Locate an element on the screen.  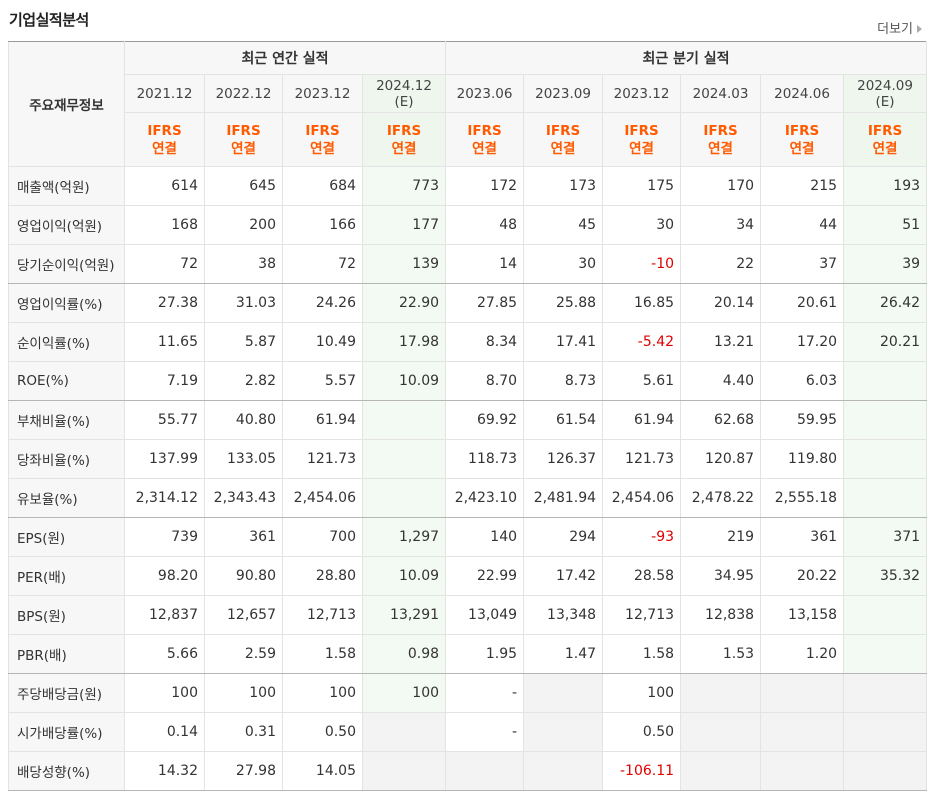
value-cell: 61.94 is located at coordinates (322, 420).